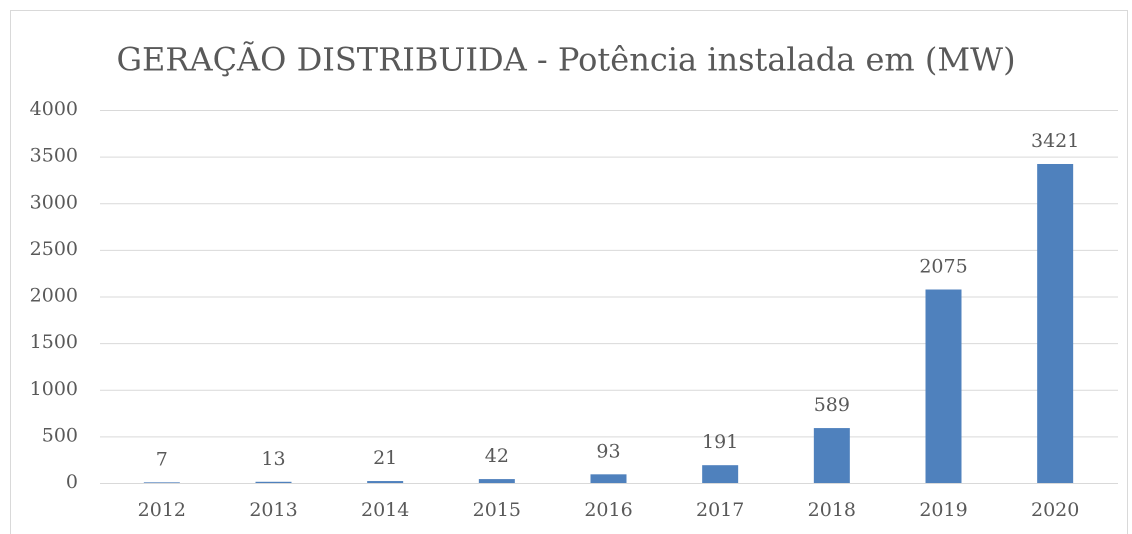 This screenshot has width=1132, height=534. Describe the element at coordinates (943, 510) in the screenshot. I see `x-tick-label: 2019` at that location.